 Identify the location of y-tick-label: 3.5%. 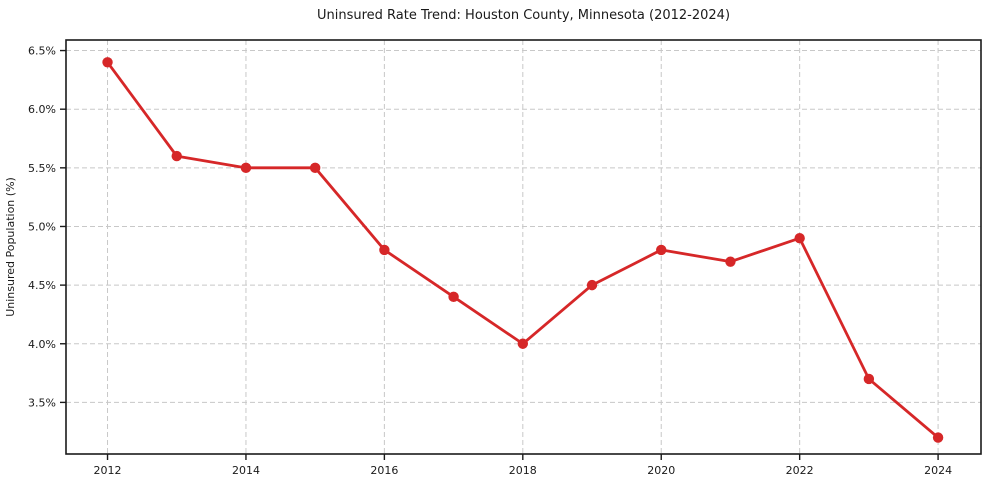
(42, 402).